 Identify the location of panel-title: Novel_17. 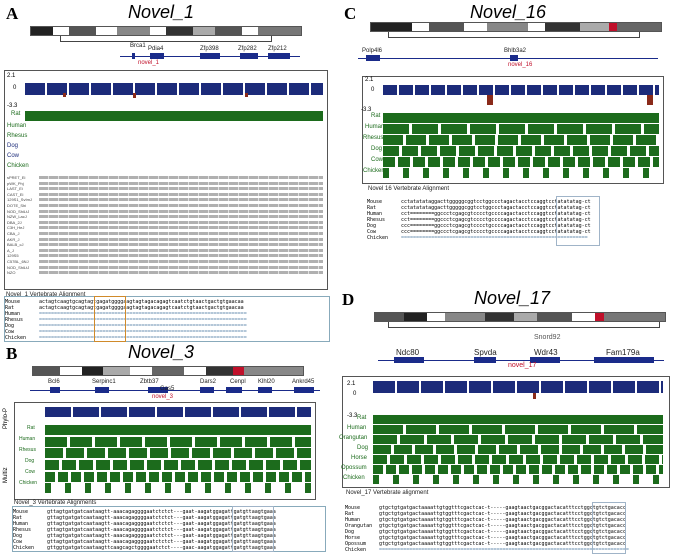
(512, 298).